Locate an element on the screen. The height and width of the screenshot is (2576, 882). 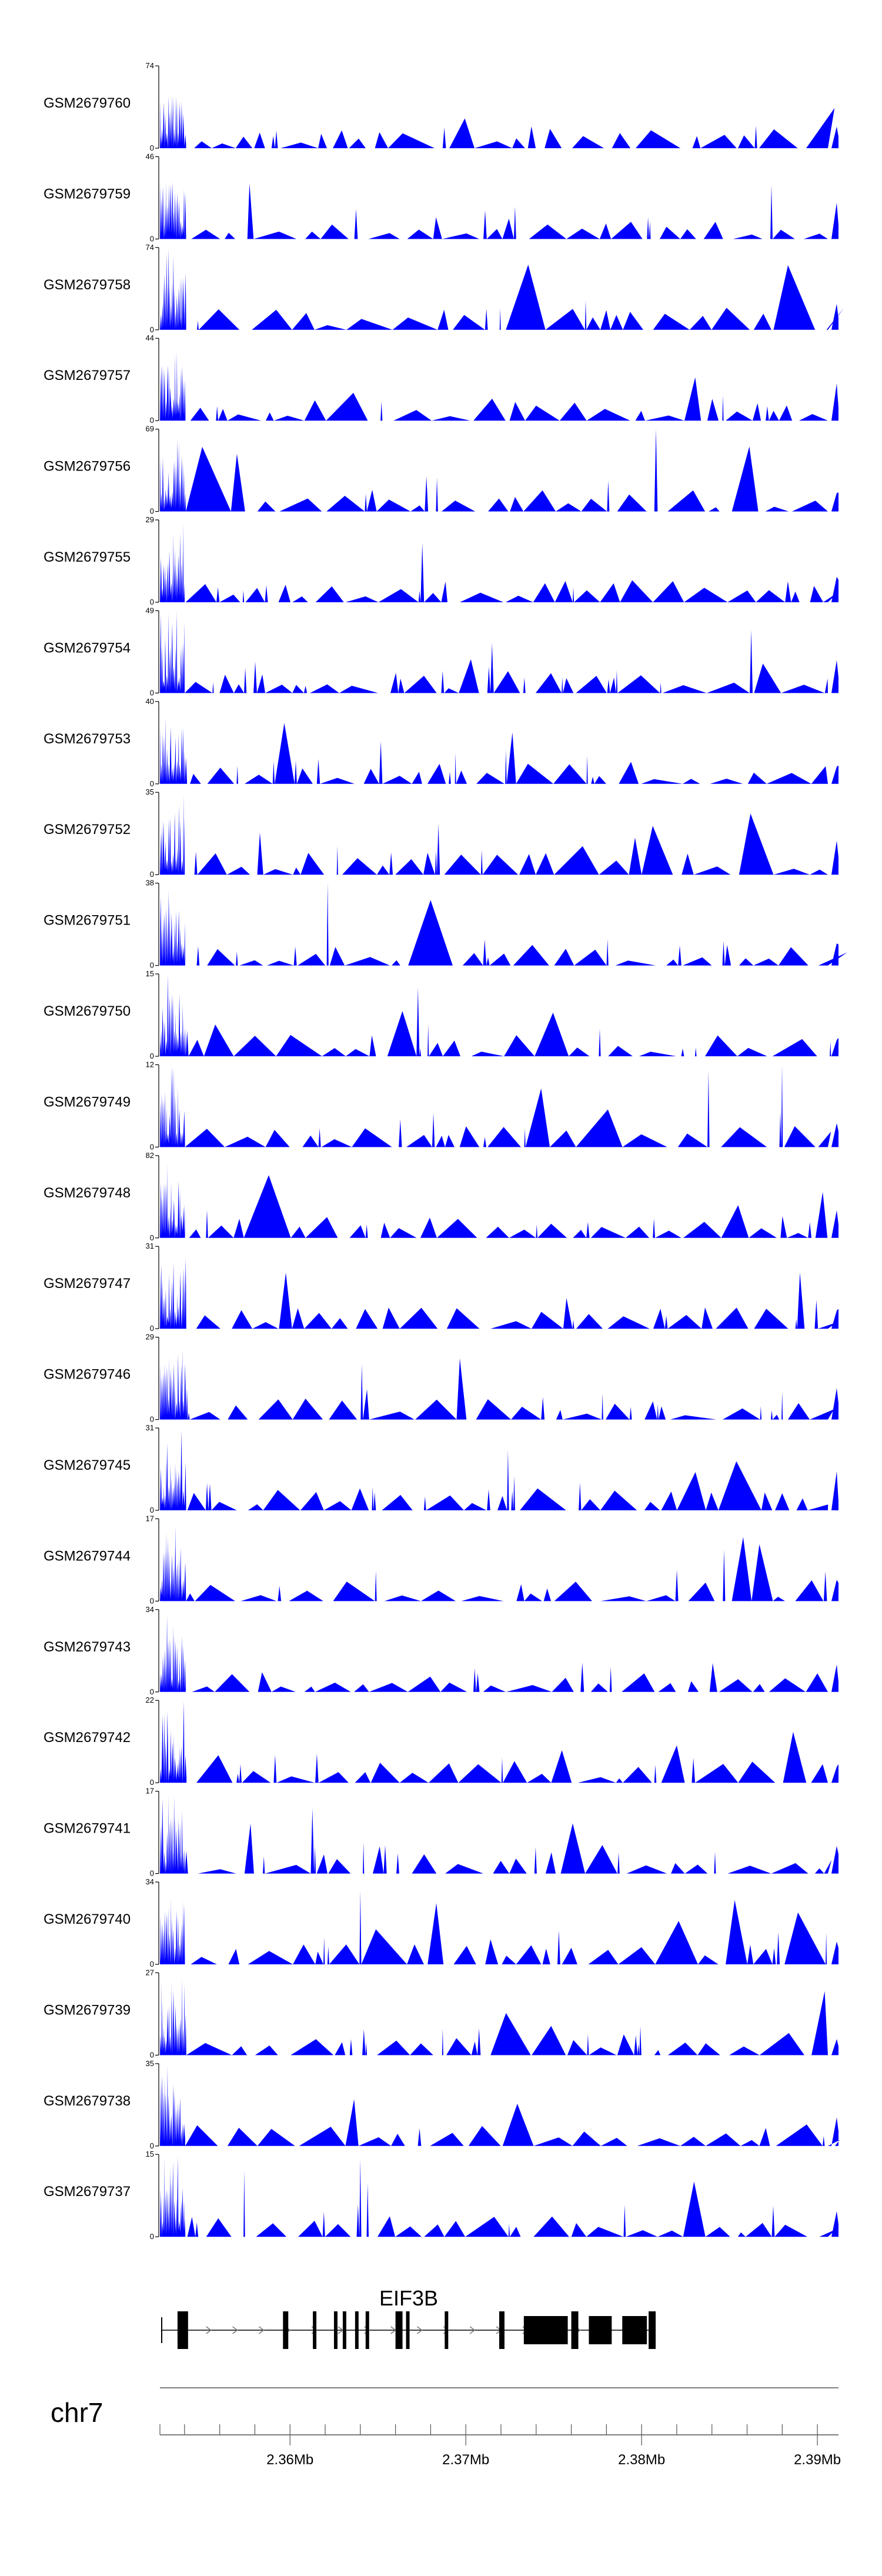
gene-model: EIF3B is located at coordinates (408, 2317).